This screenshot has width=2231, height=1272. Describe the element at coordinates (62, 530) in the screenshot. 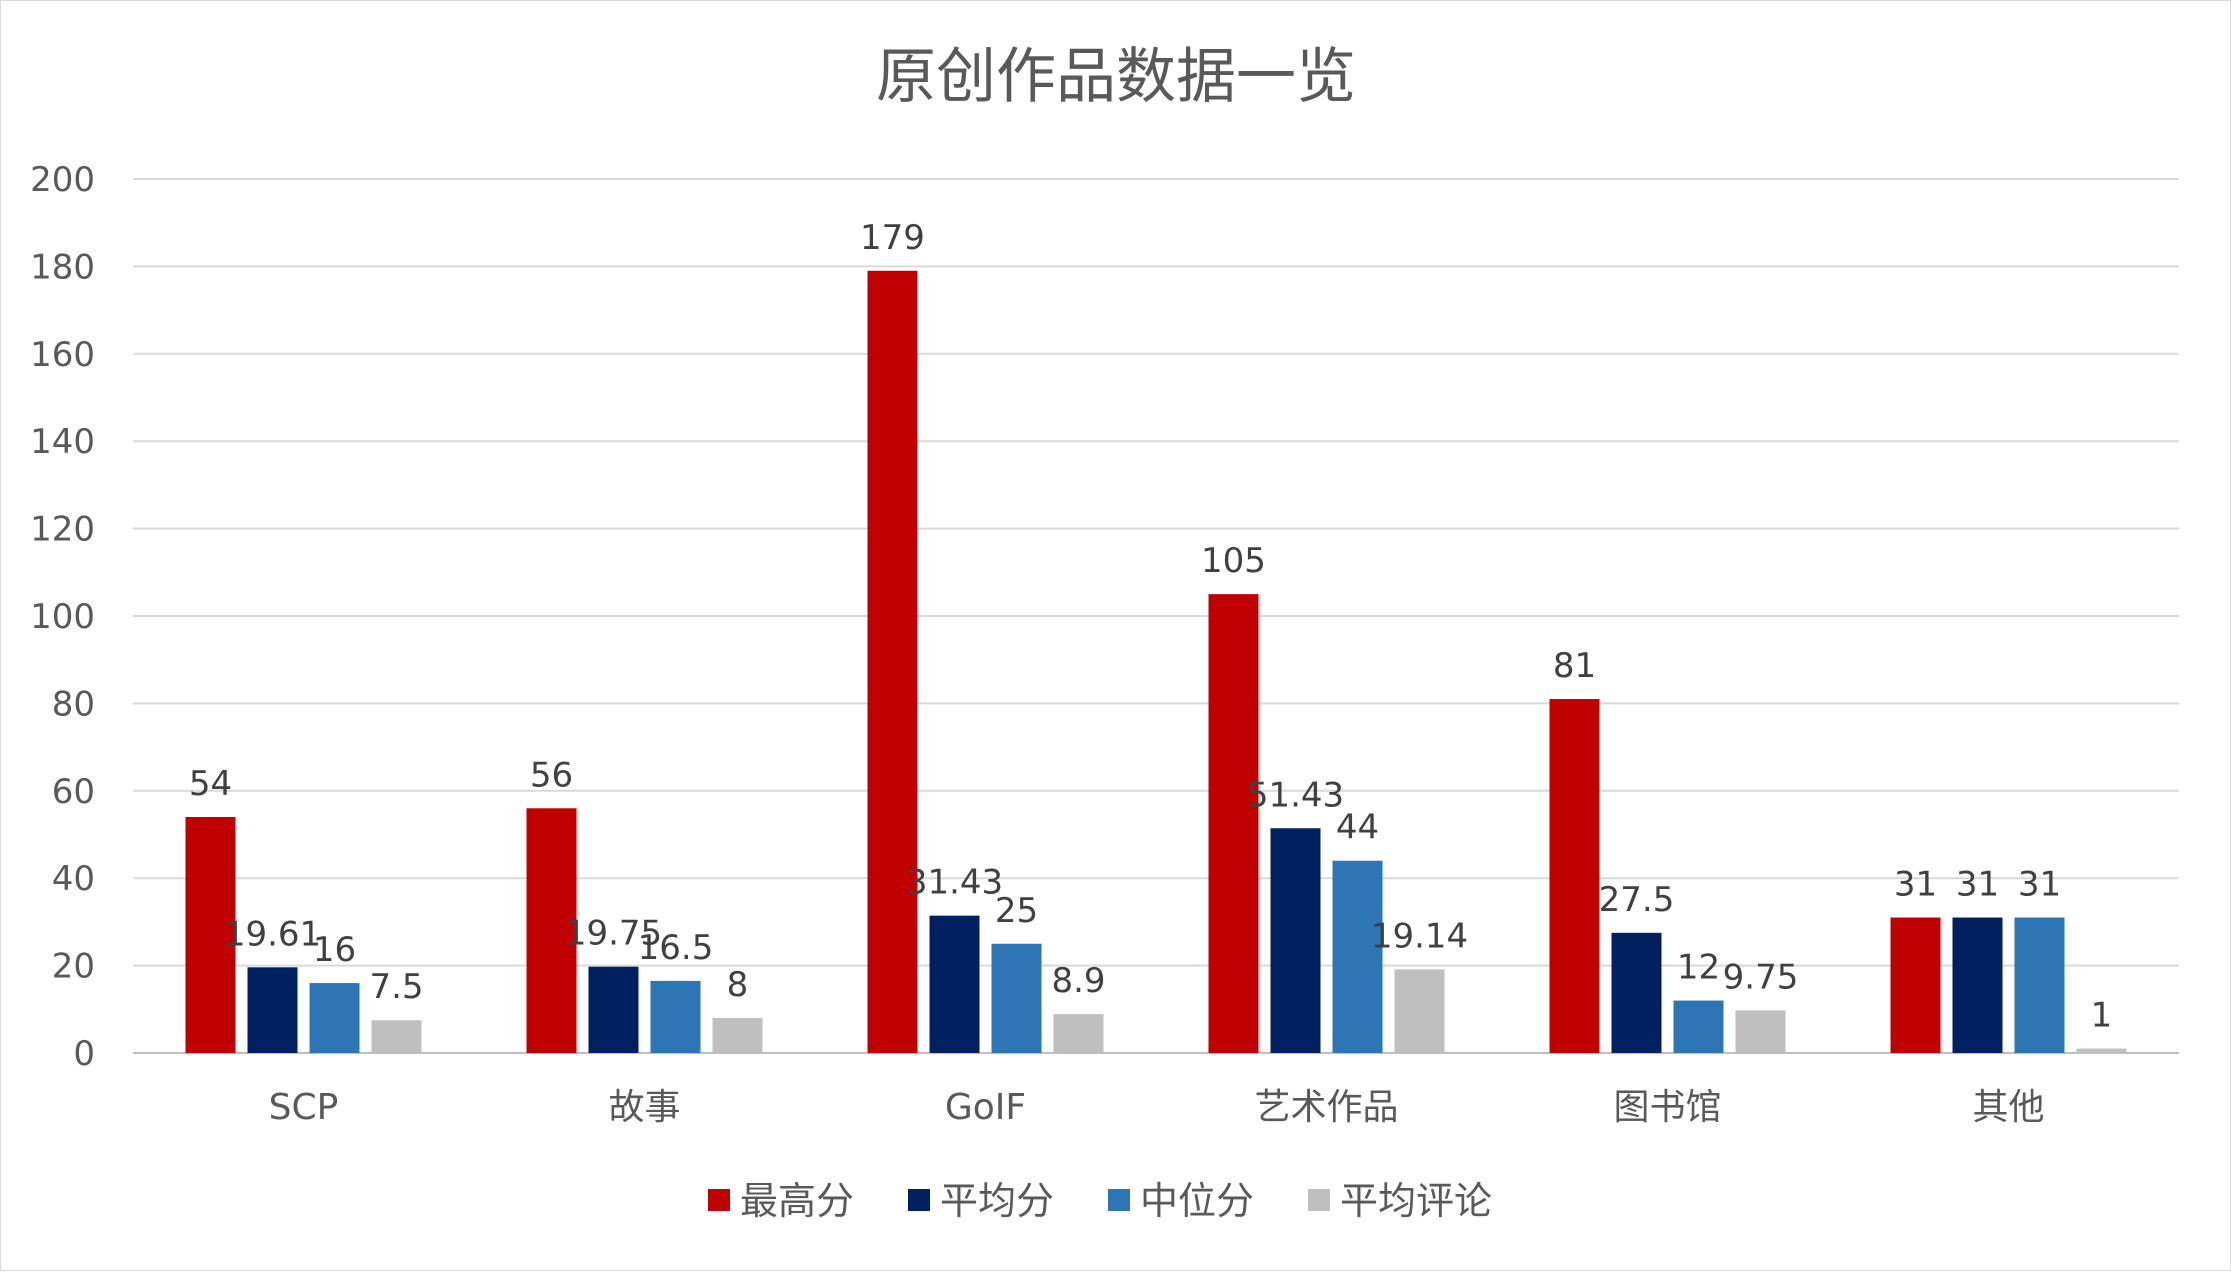

I see `y-tick-label: 120` at that location.